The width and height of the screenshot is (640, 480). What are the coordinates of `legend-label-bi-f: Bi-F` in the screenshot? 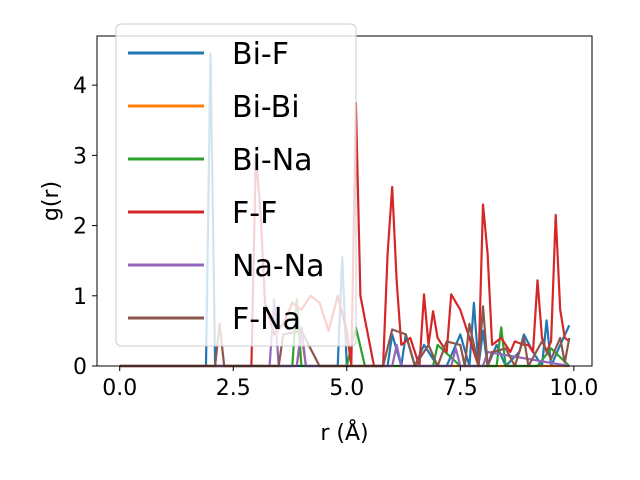 It's located at (260, 54).